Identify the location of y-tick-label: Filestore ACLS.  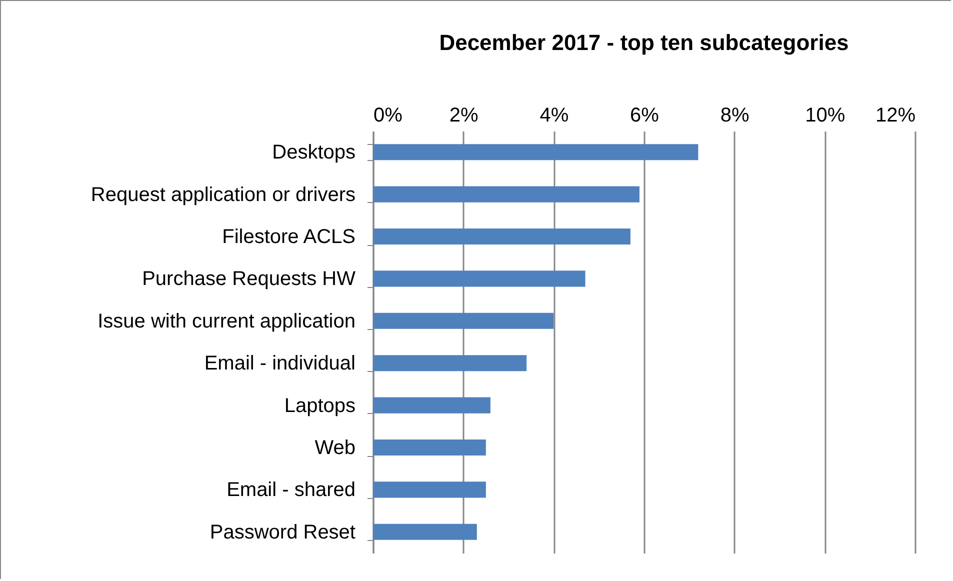
(289, 237).